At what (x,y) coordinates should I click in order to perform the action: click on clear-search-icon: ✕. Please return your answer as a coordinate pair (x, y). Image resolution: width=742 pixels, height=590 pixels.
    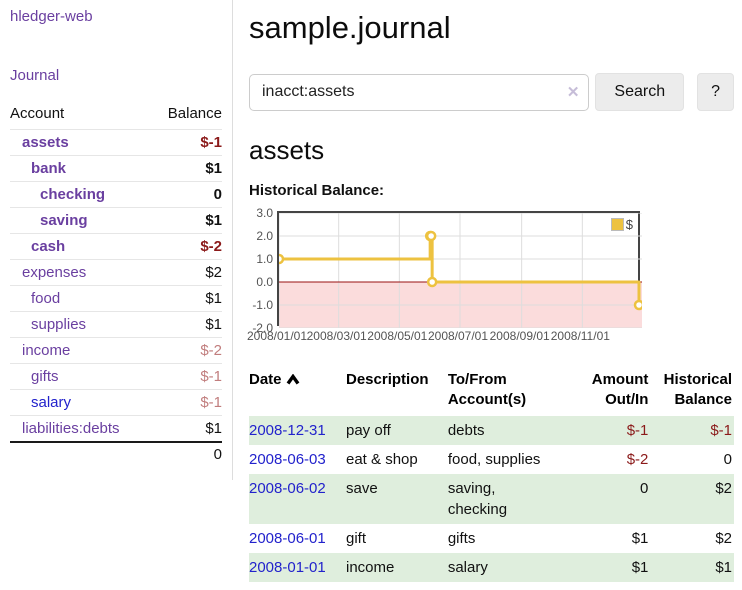
    Looking at the image, I should click on (573, 92).